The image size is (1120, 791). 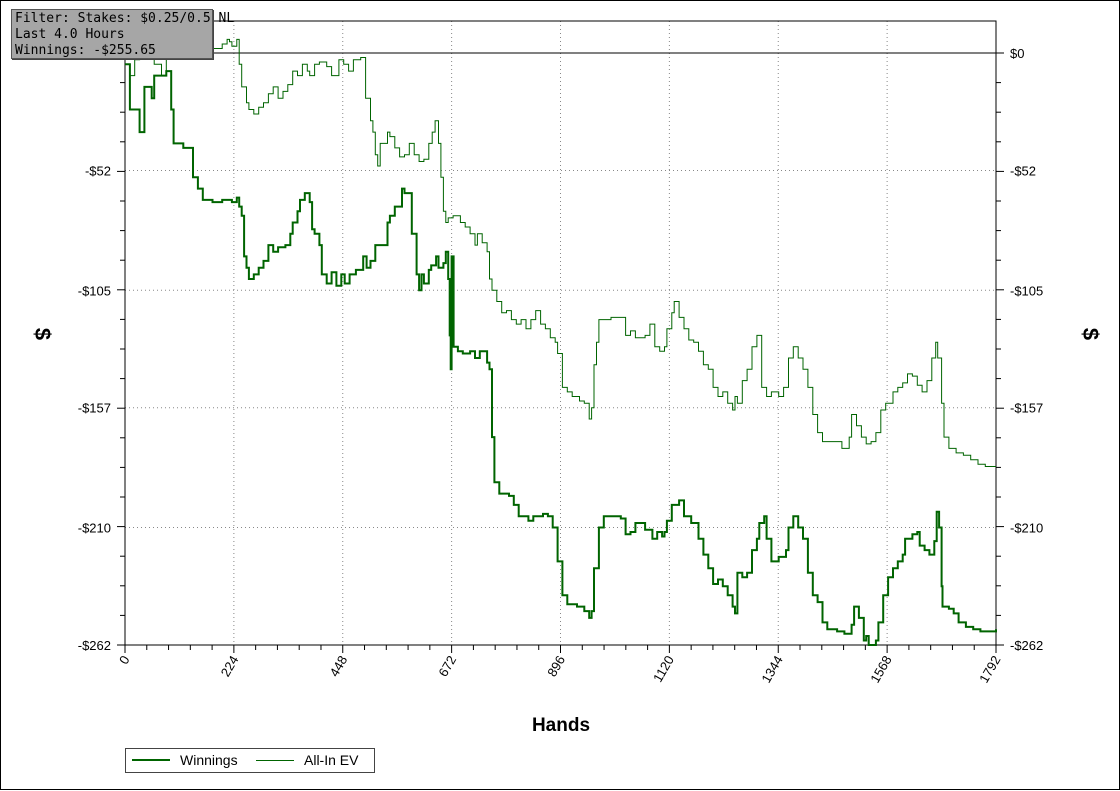 What do you see at coordinates (561, 725) in the screenshot?
I see `x-axis-title: Hands` at bounding box center [561, 725].